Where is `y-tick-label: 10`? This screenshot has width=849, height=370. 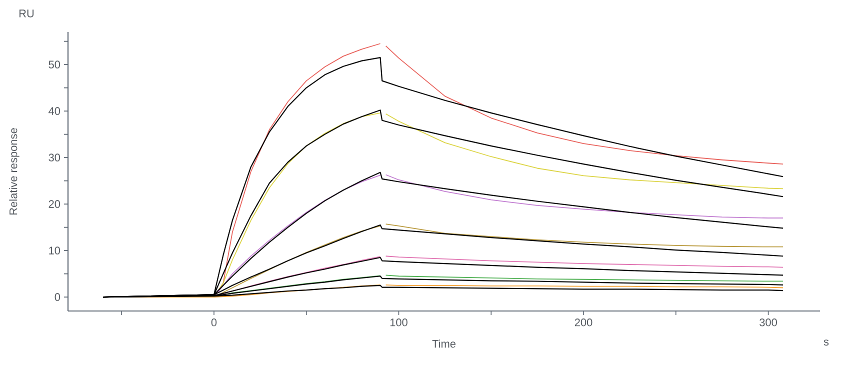 y-tick-label: 10 is located at coordinates (54, 250).